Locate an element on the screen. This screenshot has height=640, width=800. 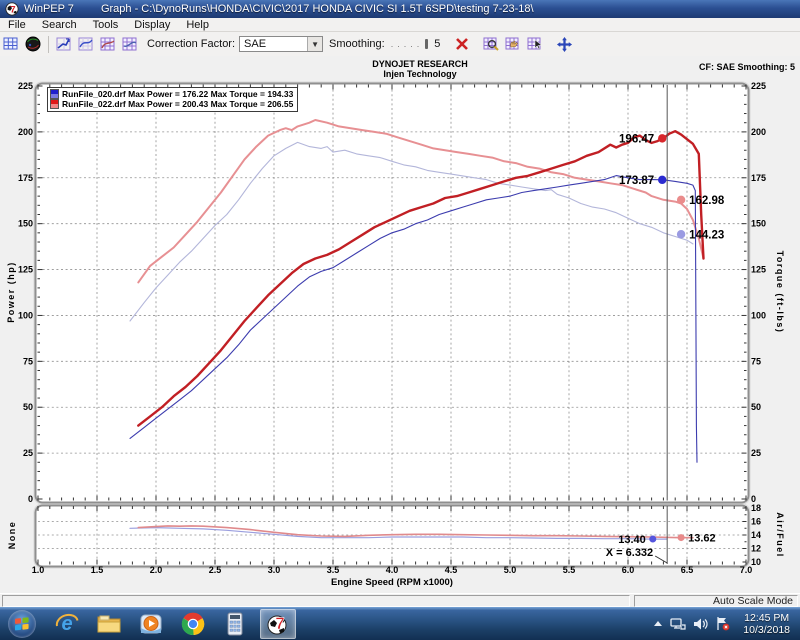
winpep-logo-icon: 7 is located at coordinates (12, 9).